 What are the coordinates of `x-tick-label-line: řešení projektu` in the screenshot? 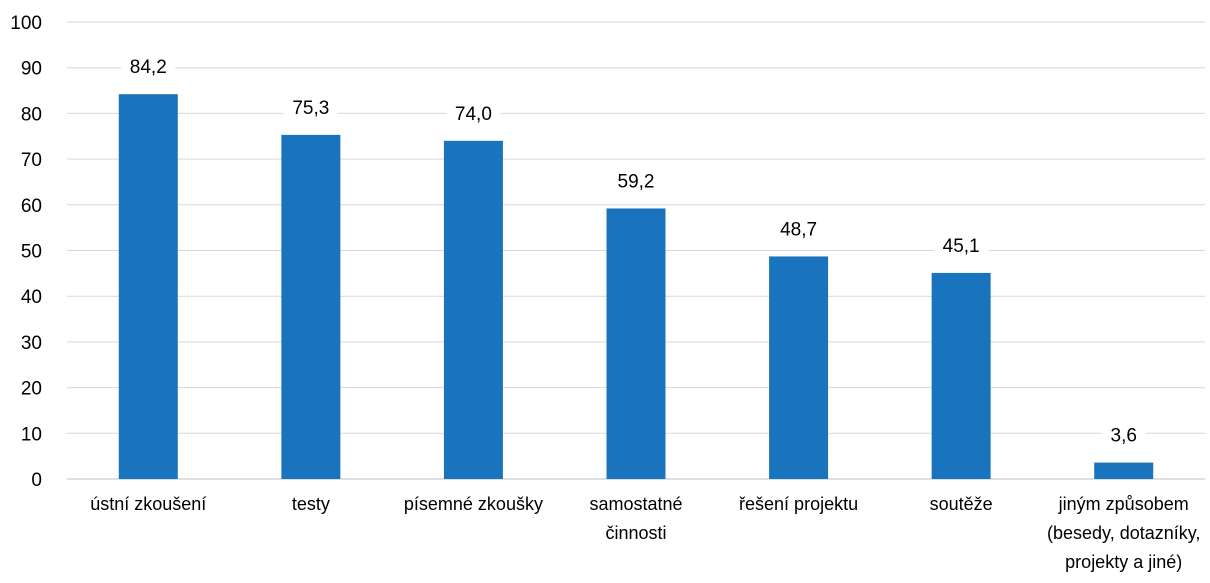 It's located at (798, 504).